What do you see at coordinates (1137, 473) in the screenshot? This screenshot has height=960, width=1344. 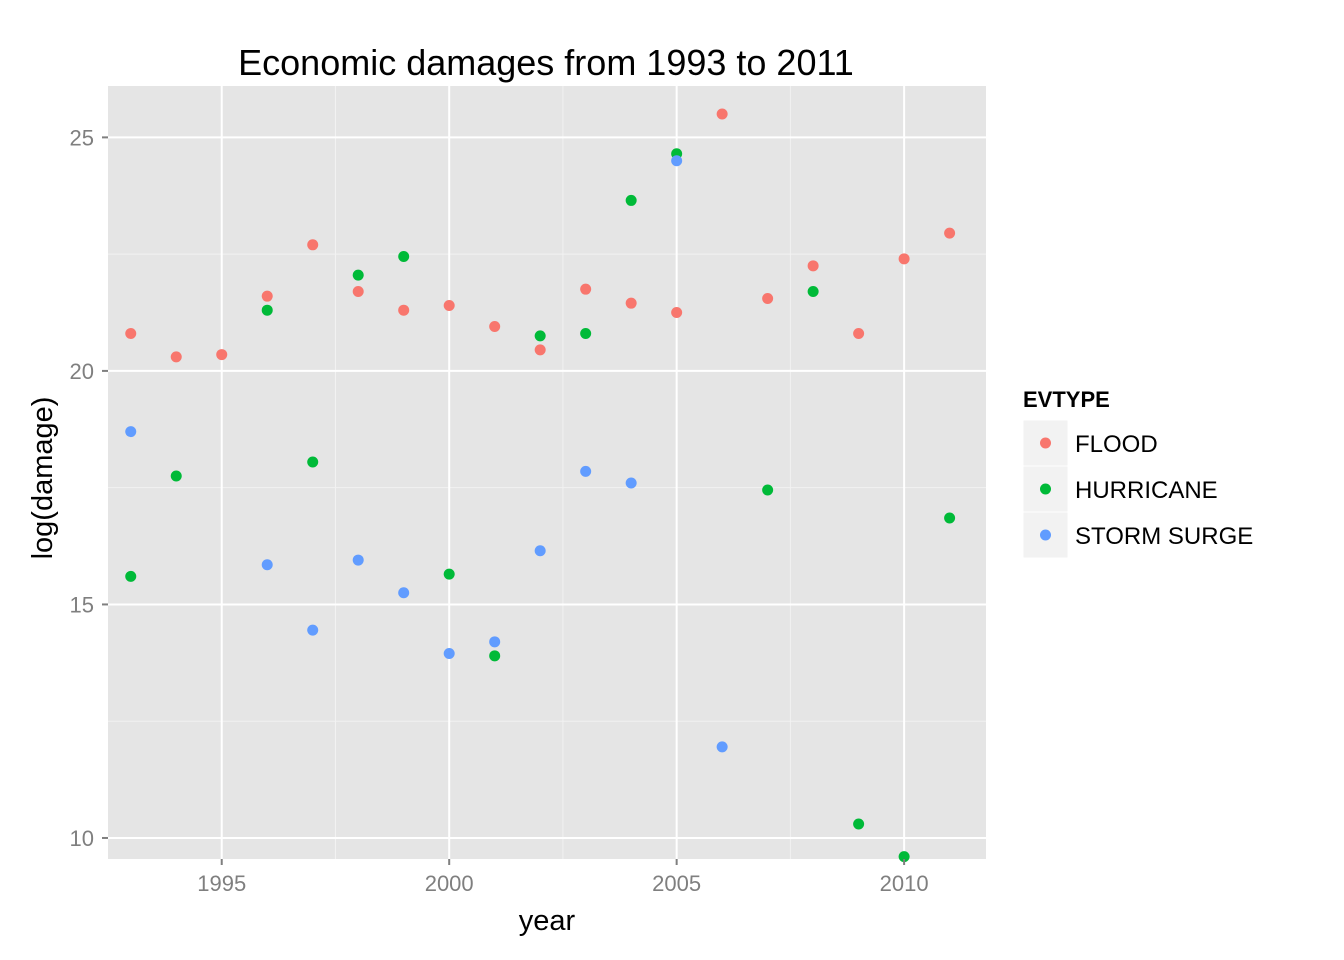 I see `legend: EVTYPE FLOOD HURRICANE STORM SURGE` at bounding box center [1137, 473].